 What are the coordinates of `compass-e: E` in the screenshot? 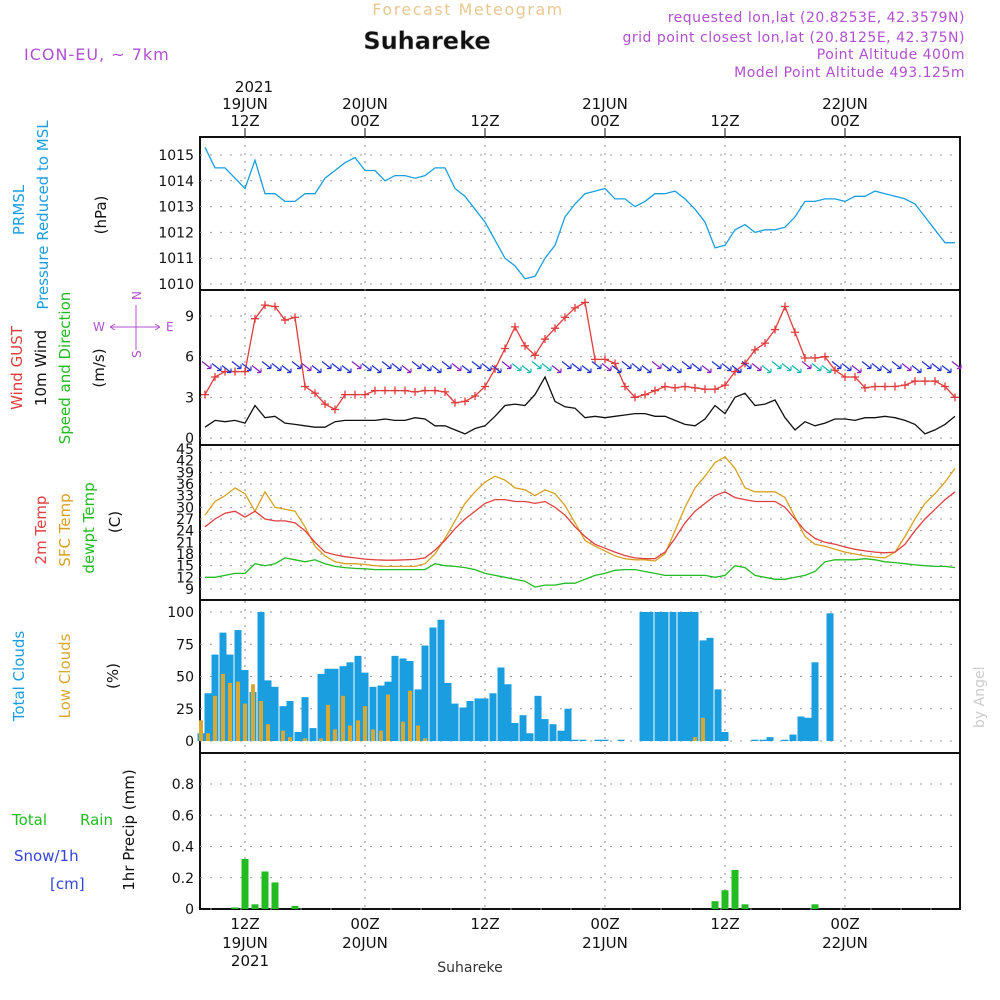 It's located at (170, 327).